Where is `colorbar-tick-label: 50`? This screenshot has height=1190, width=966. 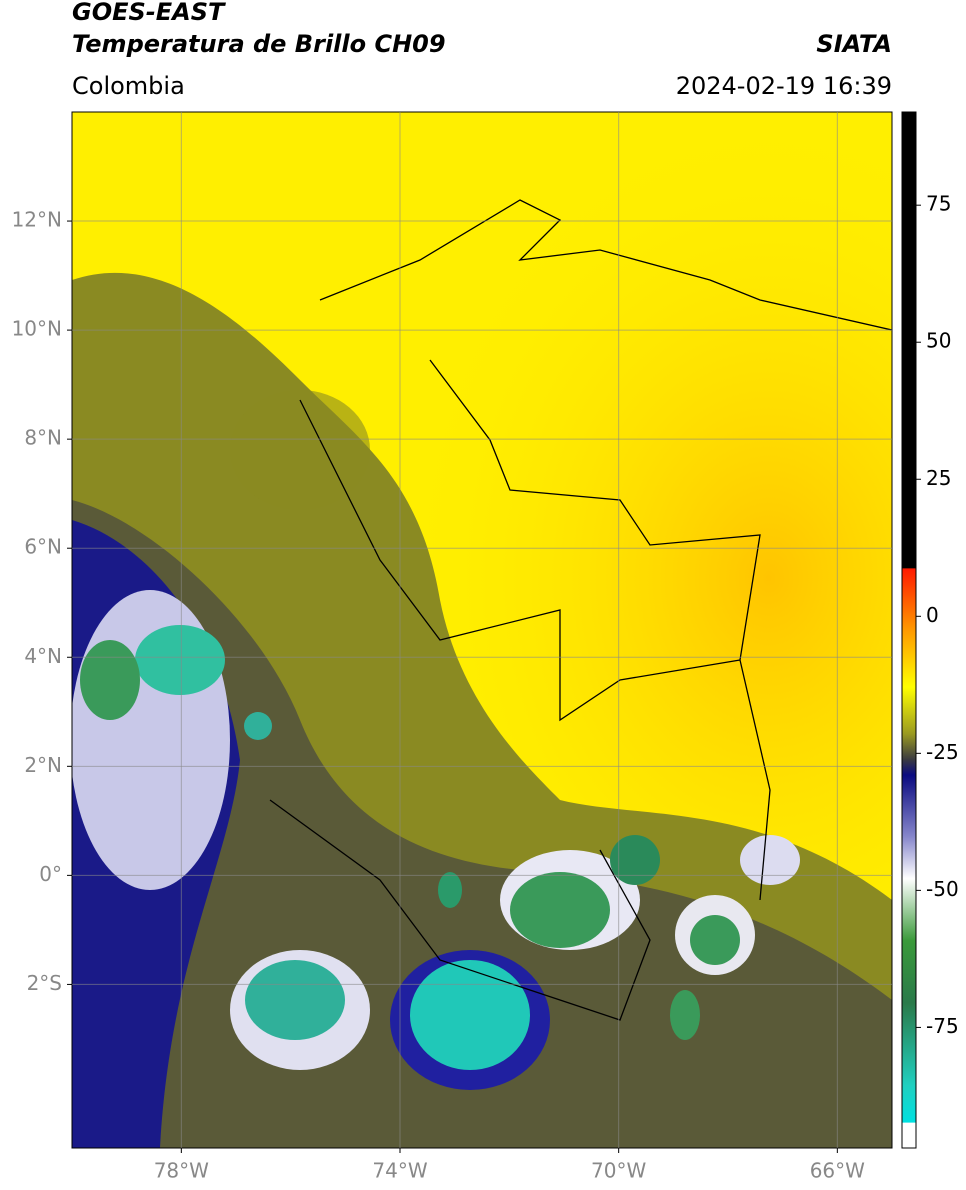 colorbar-tick-label: 50 is located at coordinates (938, 341).